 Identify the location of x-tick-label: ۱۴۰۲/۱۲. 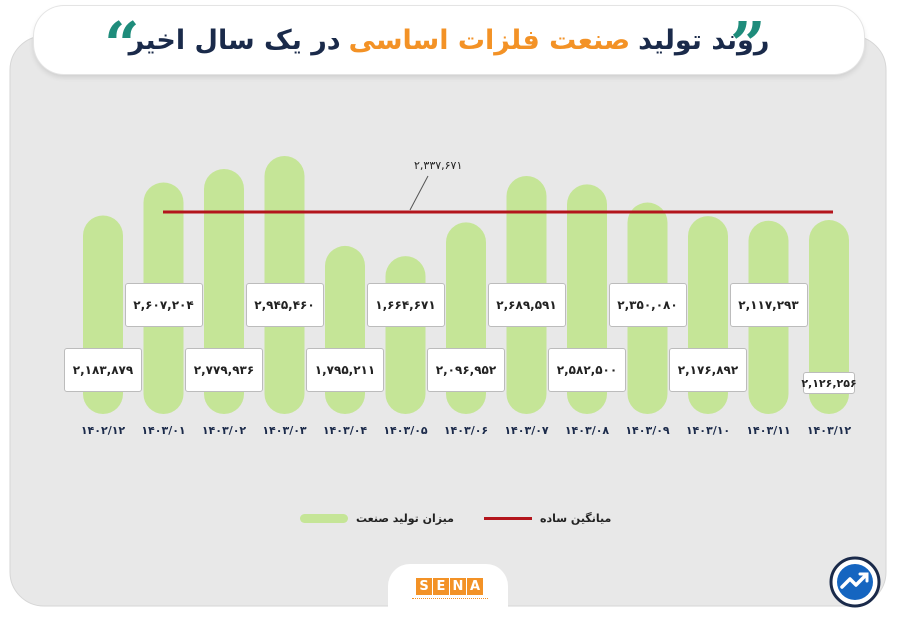
(103, 430).